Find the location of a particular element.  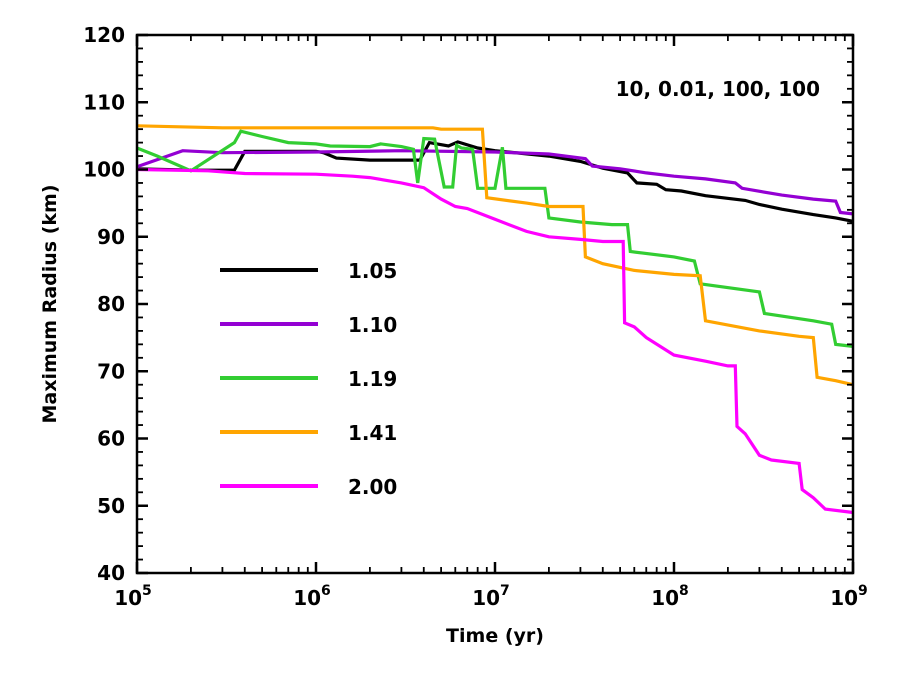

legend: 1.05 1.10 1.19 1.41 2.00 is located at coordinates (308, 379).